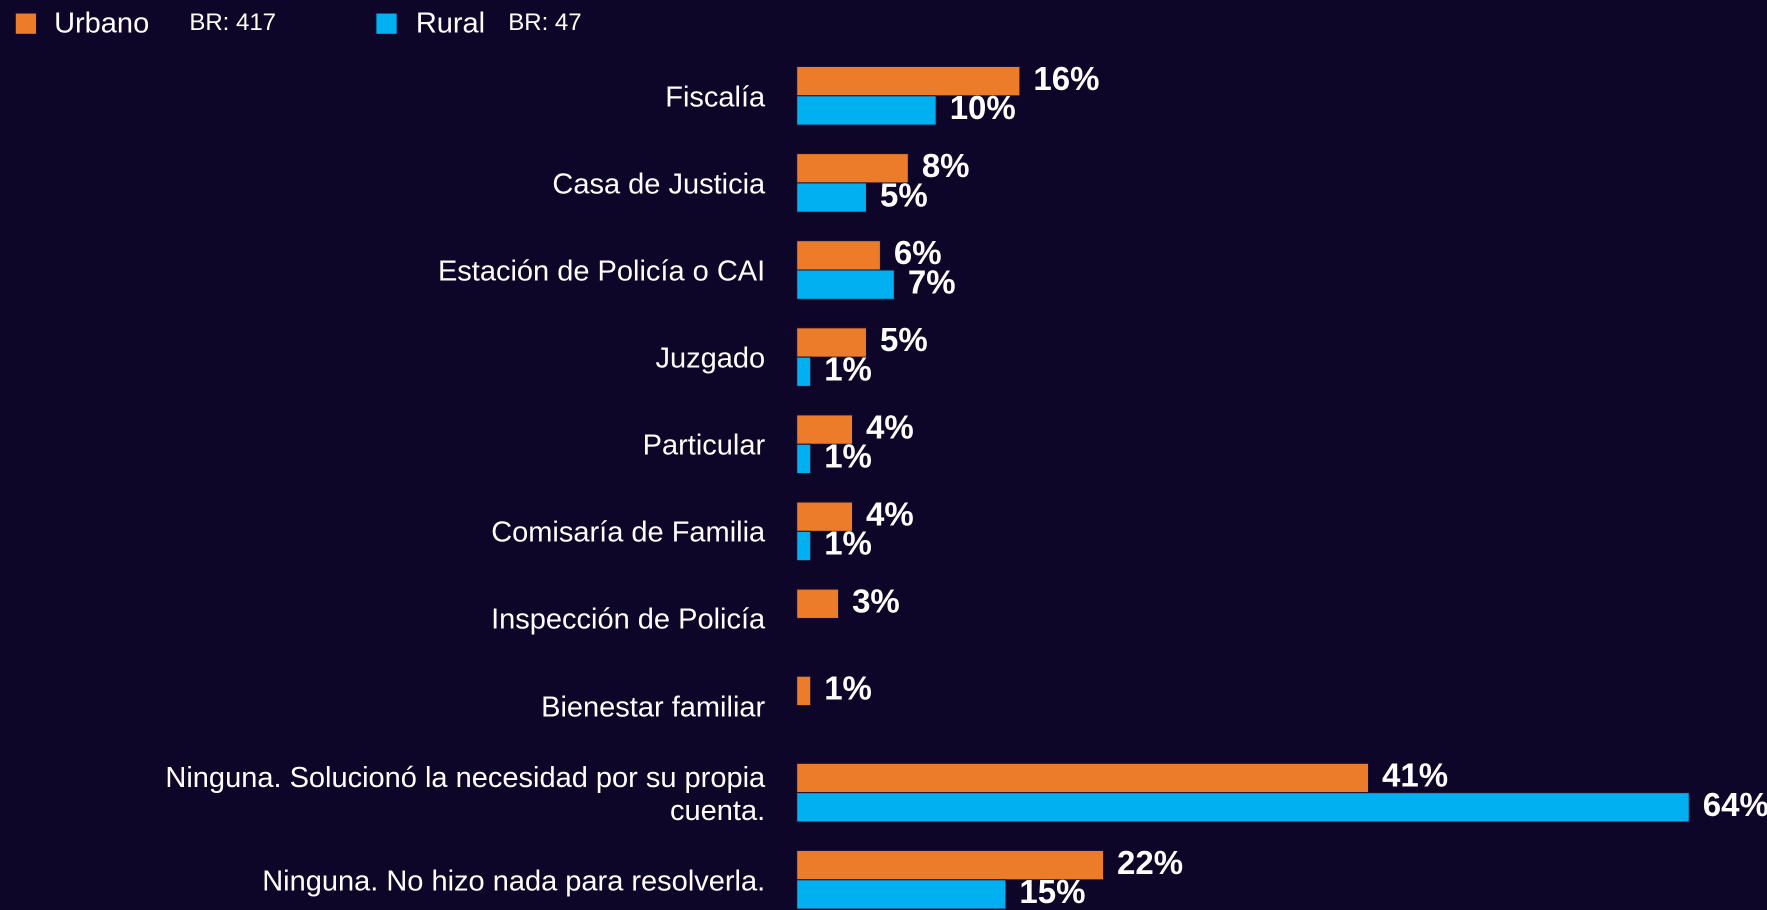  What do you see at coordinates (946, 165) in the screenshot?
I see `value-label: 8%` at bounding box center [946, 165].